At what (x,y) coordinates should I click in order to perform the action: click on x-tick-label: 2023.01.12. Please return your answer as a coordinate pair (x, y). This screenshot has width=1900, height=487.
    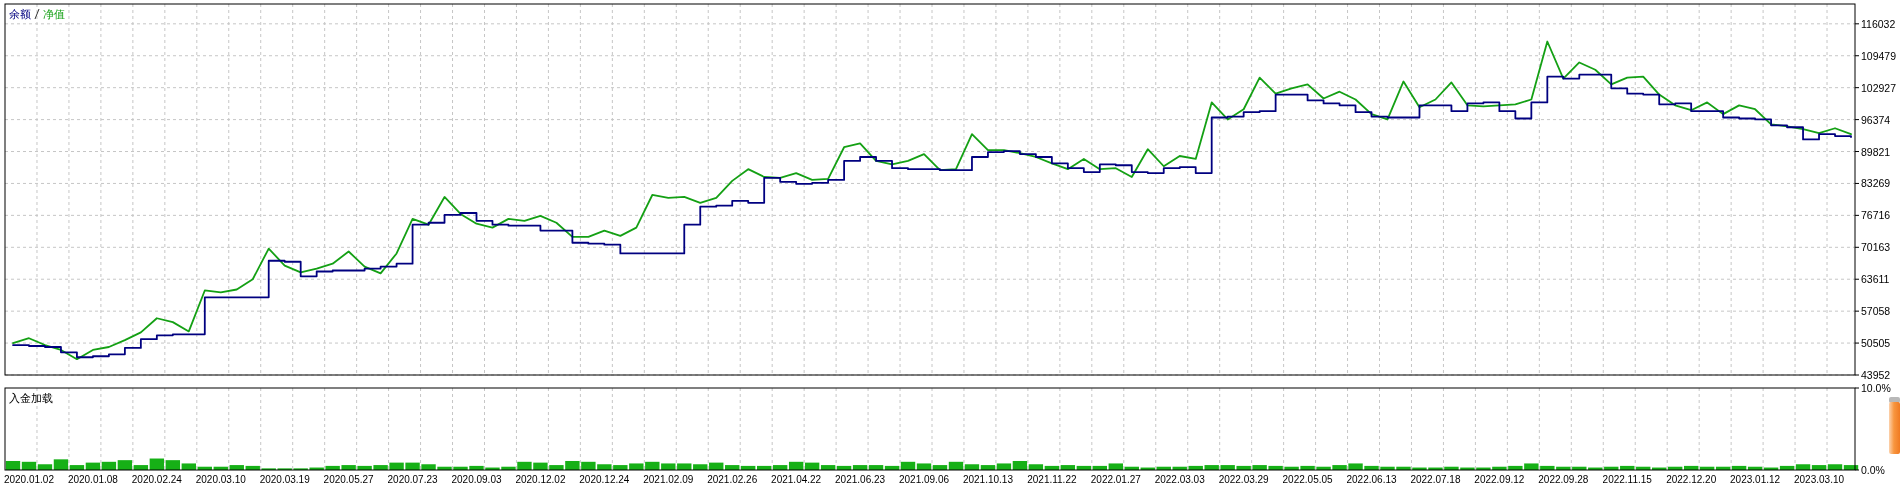
    Looking at the image, I should click on (1755, 479).